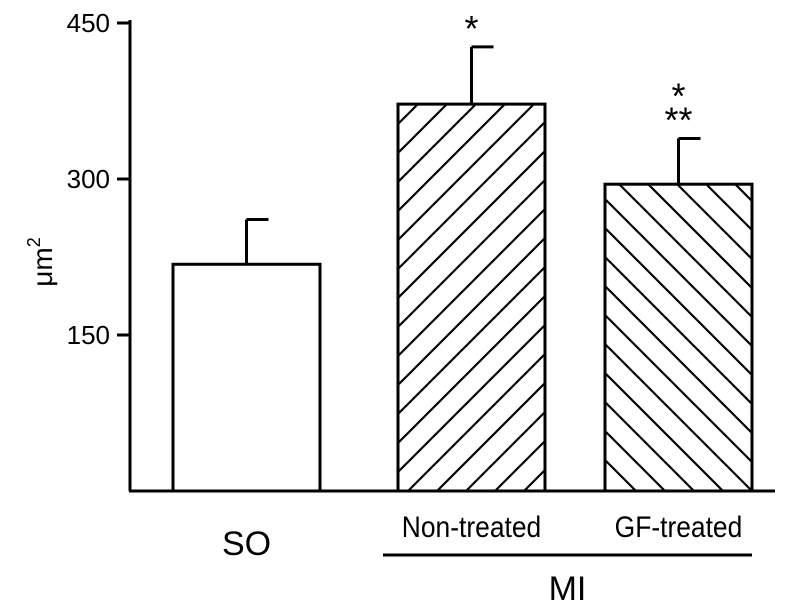 The width and height of the screenshot is (791, 613). What do you see at coordinates (678, 119) in the screenshot?
I see `significance2-gf-treated: **` at bounding box center [678, 119].